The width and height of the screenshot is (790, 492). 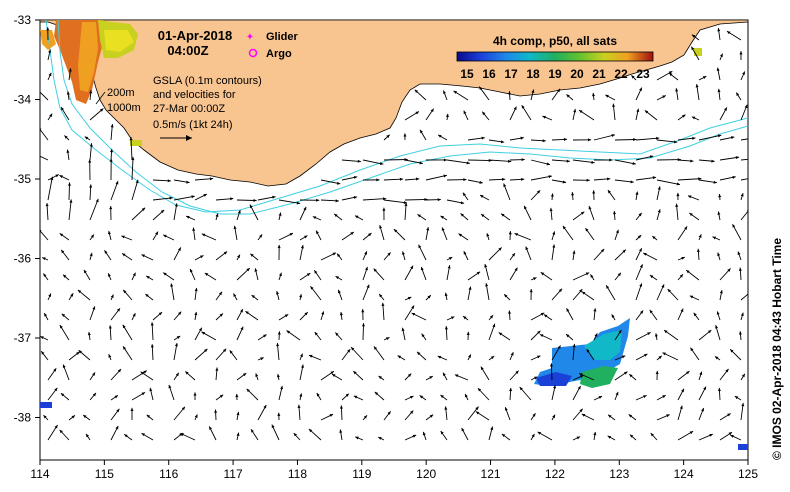 What do you see at coordinates (192, 125) in the screenshot?
I see `info-line-4: 0.5m/s (1kt 24h)` at bounding box center [192, 125].